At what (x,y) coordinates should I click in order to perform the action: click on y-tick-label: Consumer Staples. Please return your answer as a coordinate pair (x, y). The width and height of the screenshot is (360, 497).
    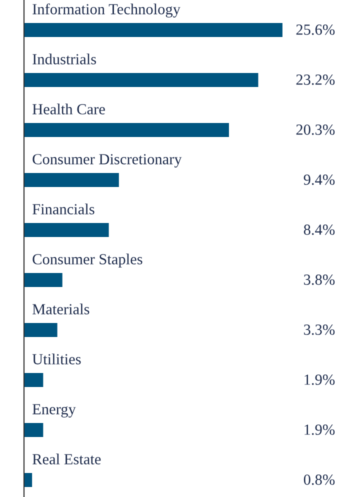
    Looking at the image, I should click on (87, 261).